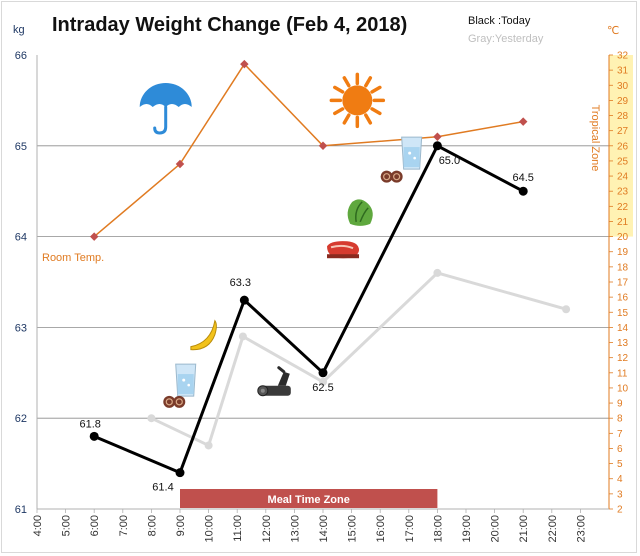 The width and height of the screenshot is (640, 556). What do you see at coordinates (181, 525) in the screenshot?
I see `x-tick-label: 9:00` at bounding box center [181, 525].